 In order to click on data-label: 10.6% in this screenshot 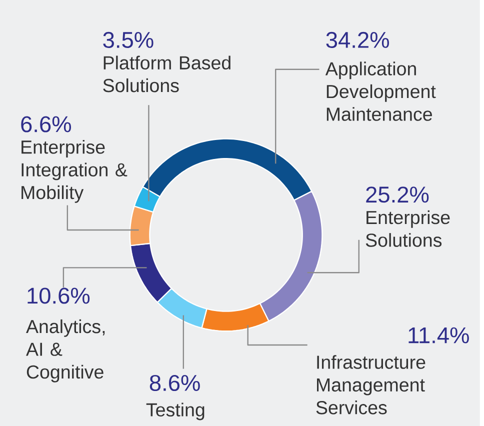, I will do `click(59, 296)`.